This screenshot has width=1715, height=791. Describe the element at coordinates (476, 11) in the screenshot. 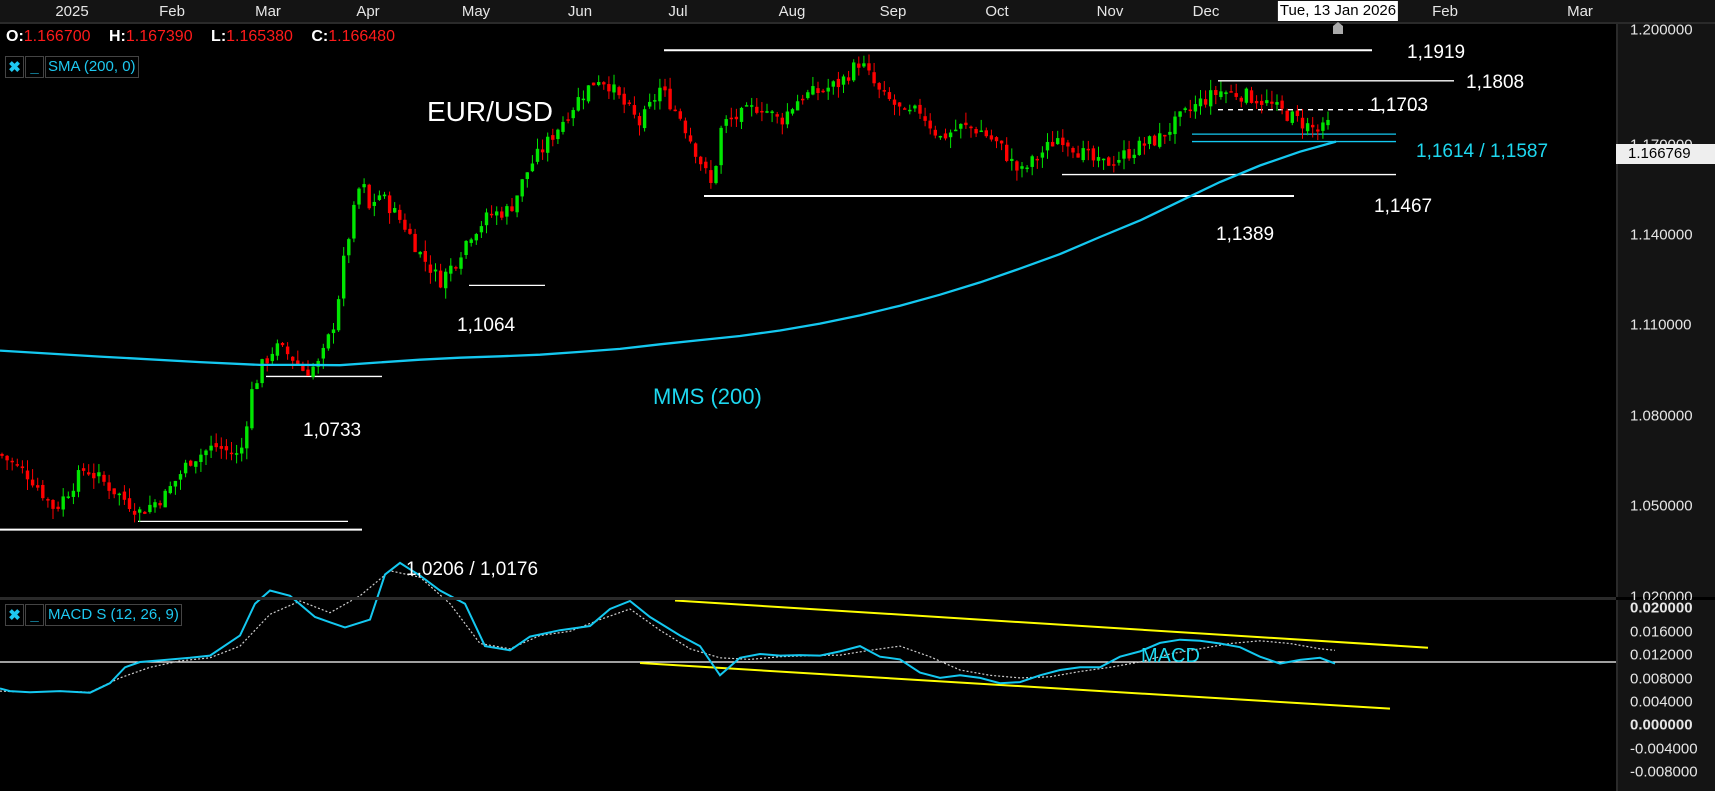

I see `time-label: May` at that location.